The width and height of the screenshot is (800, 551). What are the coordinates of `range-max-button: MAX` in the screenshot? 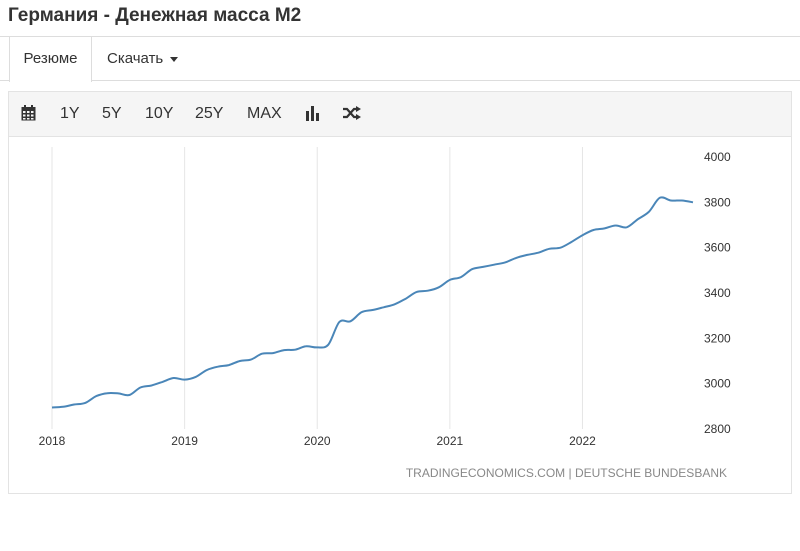 It's located at (264, 113).